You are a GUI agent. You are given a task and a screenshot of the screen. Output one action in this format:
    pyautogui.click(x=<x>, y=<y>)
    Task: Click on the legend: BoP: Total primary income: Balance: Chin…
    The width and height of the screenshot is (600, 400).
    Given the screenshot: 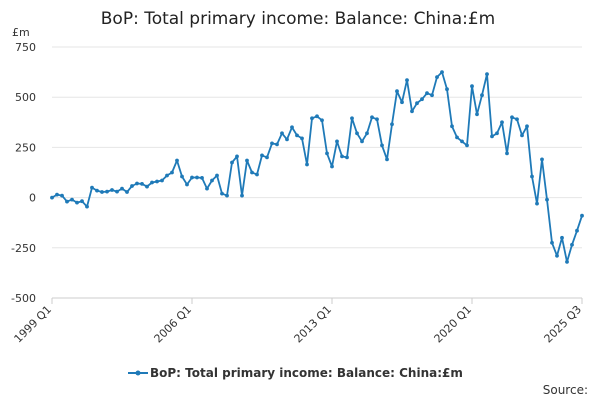 What is the action you would take?
    pyautogui.click(x=295, y=373)
    